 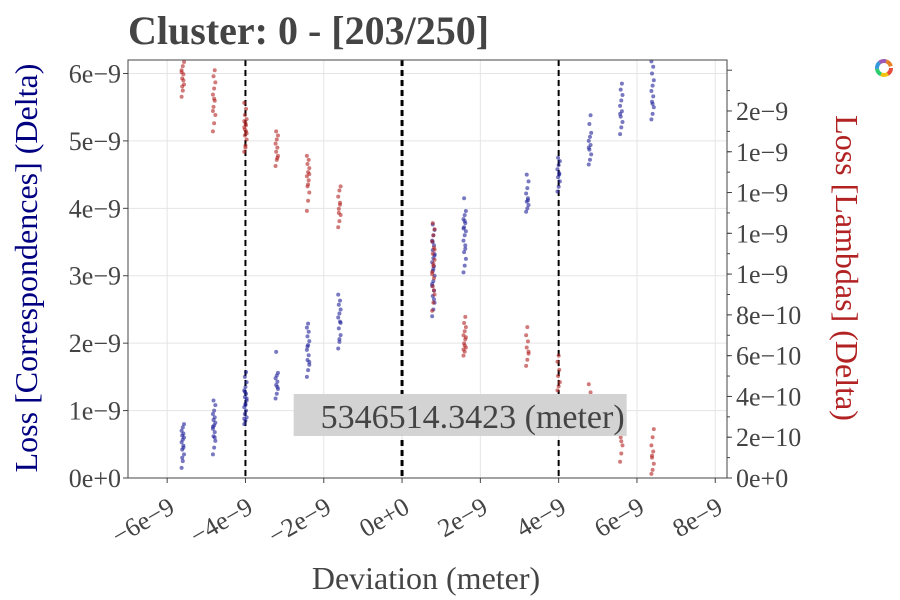 What do you see at coordinates (299, 521) in the screenshot?
I see `x-tick-label: −2e−9` at bounding box center [299, 521].